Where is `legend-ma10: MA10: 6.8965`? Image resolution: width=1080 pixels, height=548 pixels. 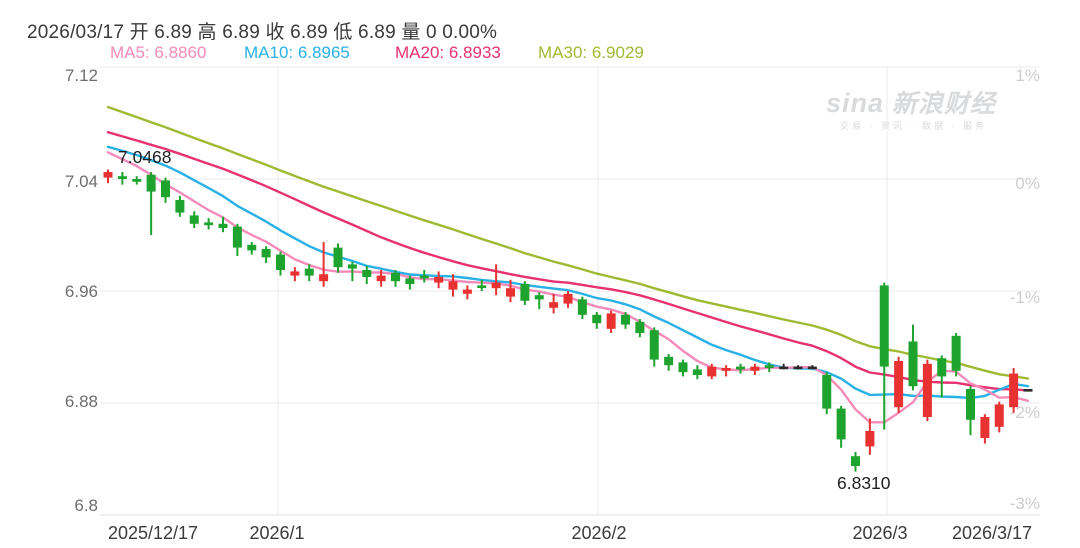 legend-ma10: MA10: 6.8965 is located at coordinates (297, 52).